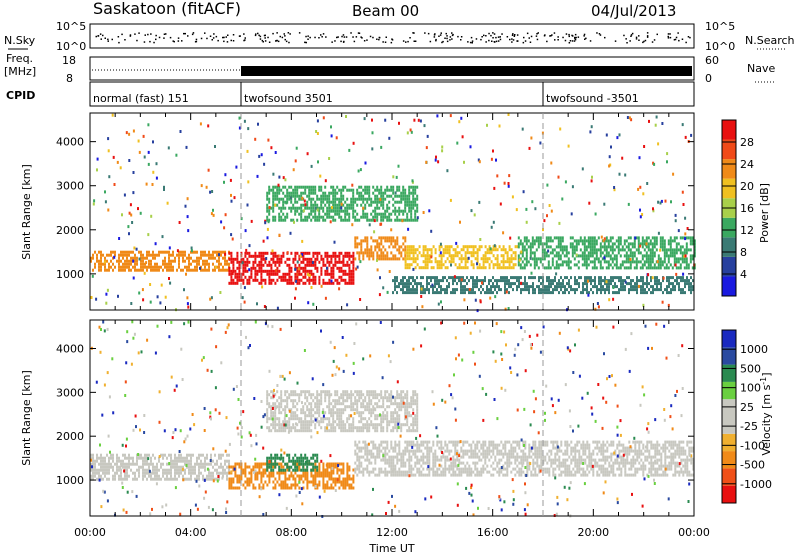 Image resolution: width=800 pixels, height=554 pixels. I want to click on freq-tick-top: 18, so click(69, 60).